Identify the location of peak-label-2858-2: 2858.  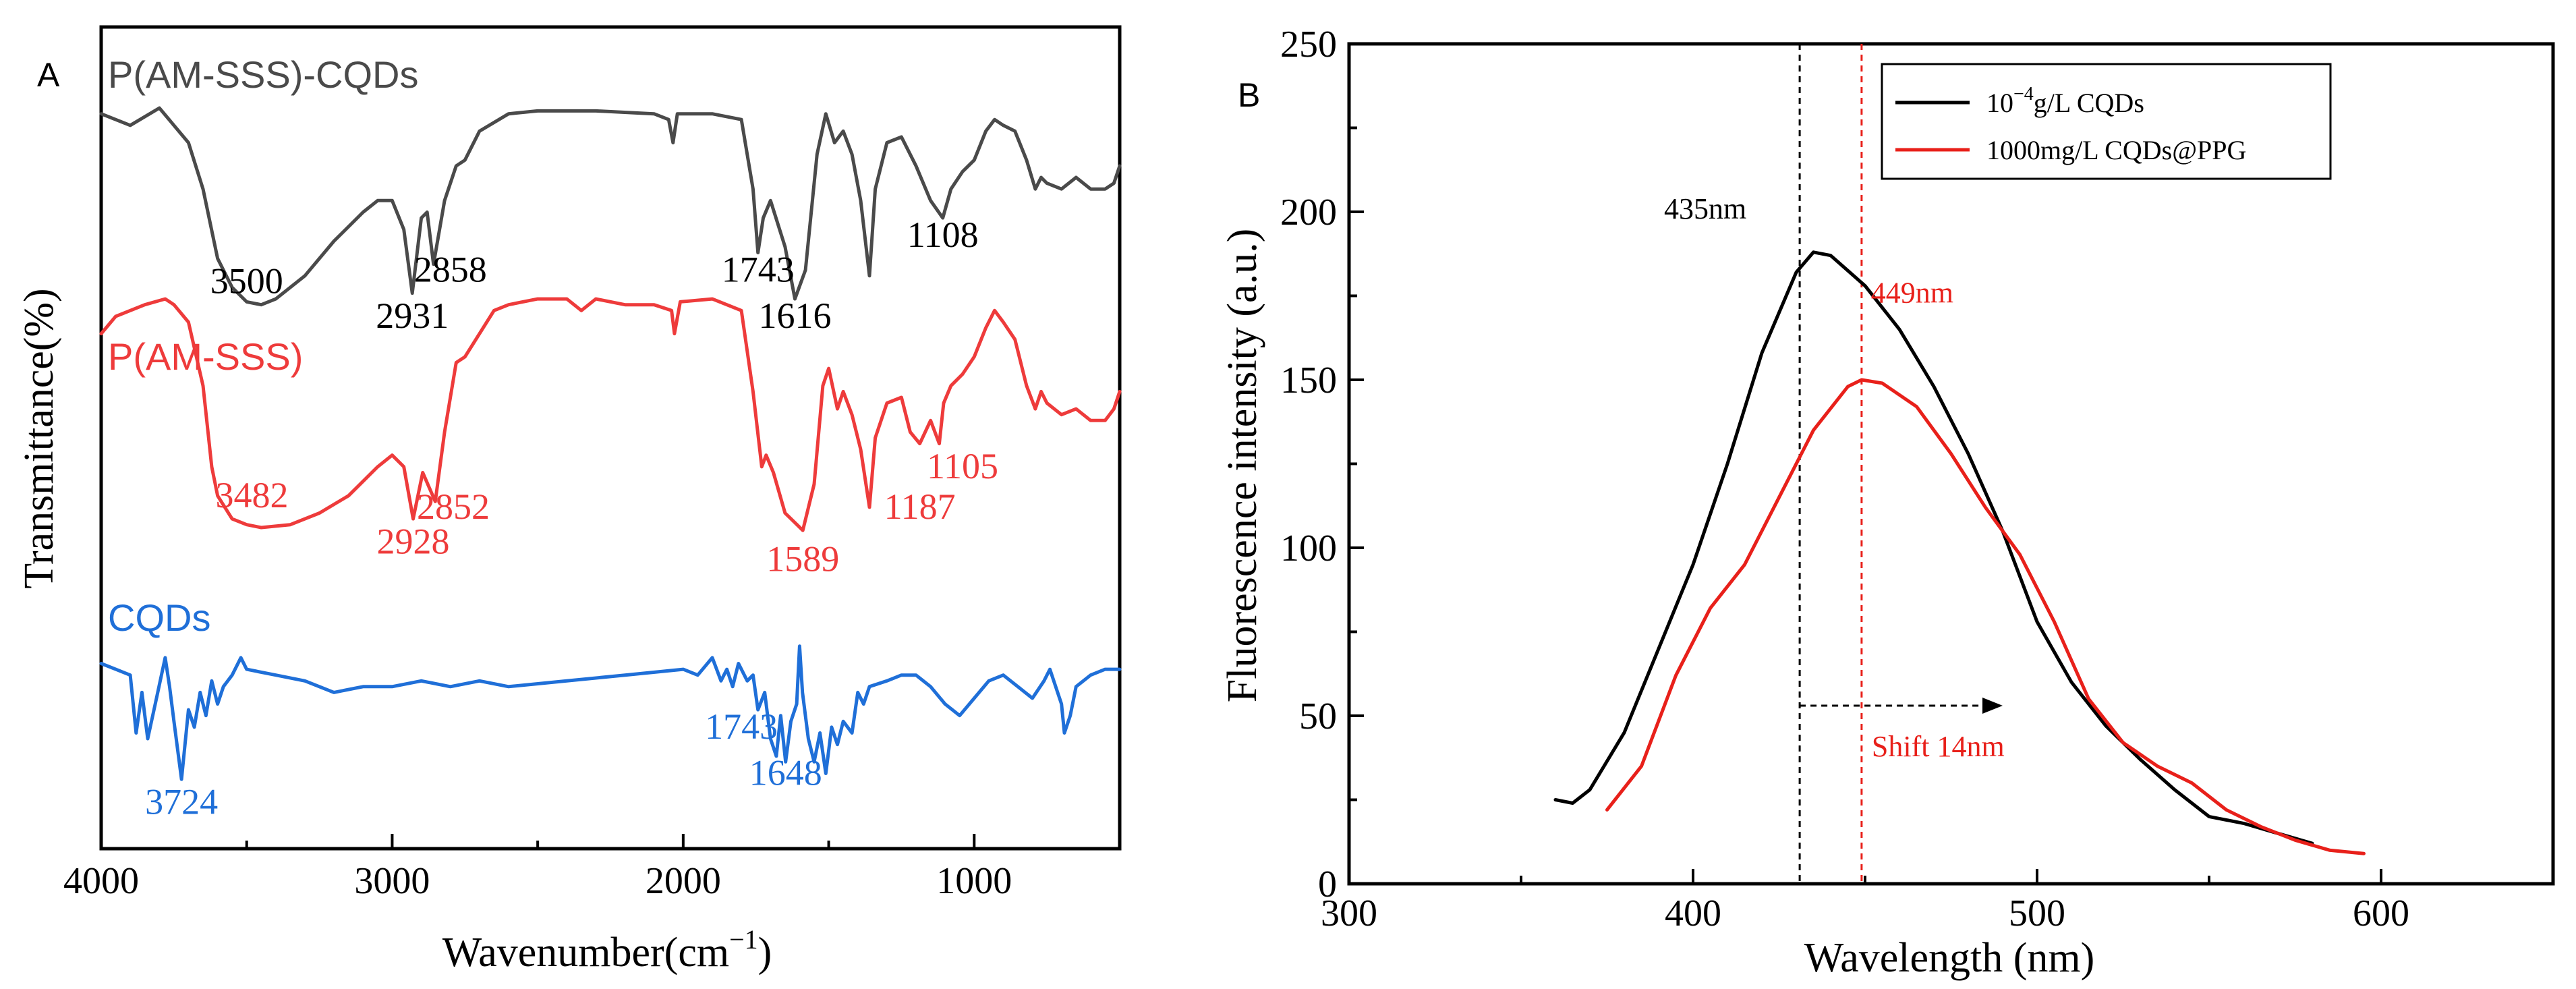
(450, 269).